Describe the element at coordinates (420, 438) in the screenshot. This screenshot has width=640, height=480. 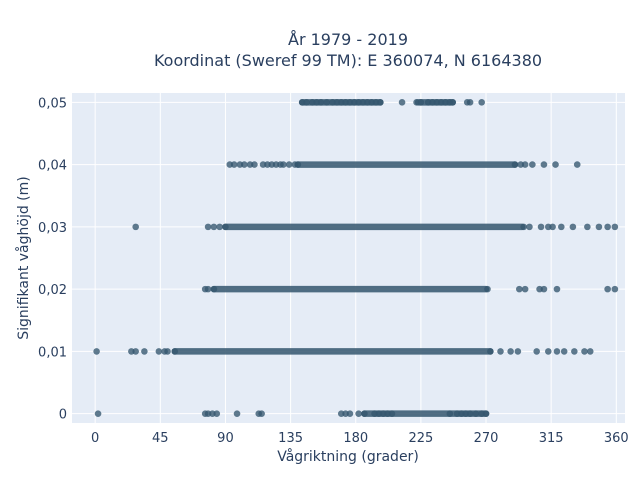
I see `x-tick-label: 225` at that location.